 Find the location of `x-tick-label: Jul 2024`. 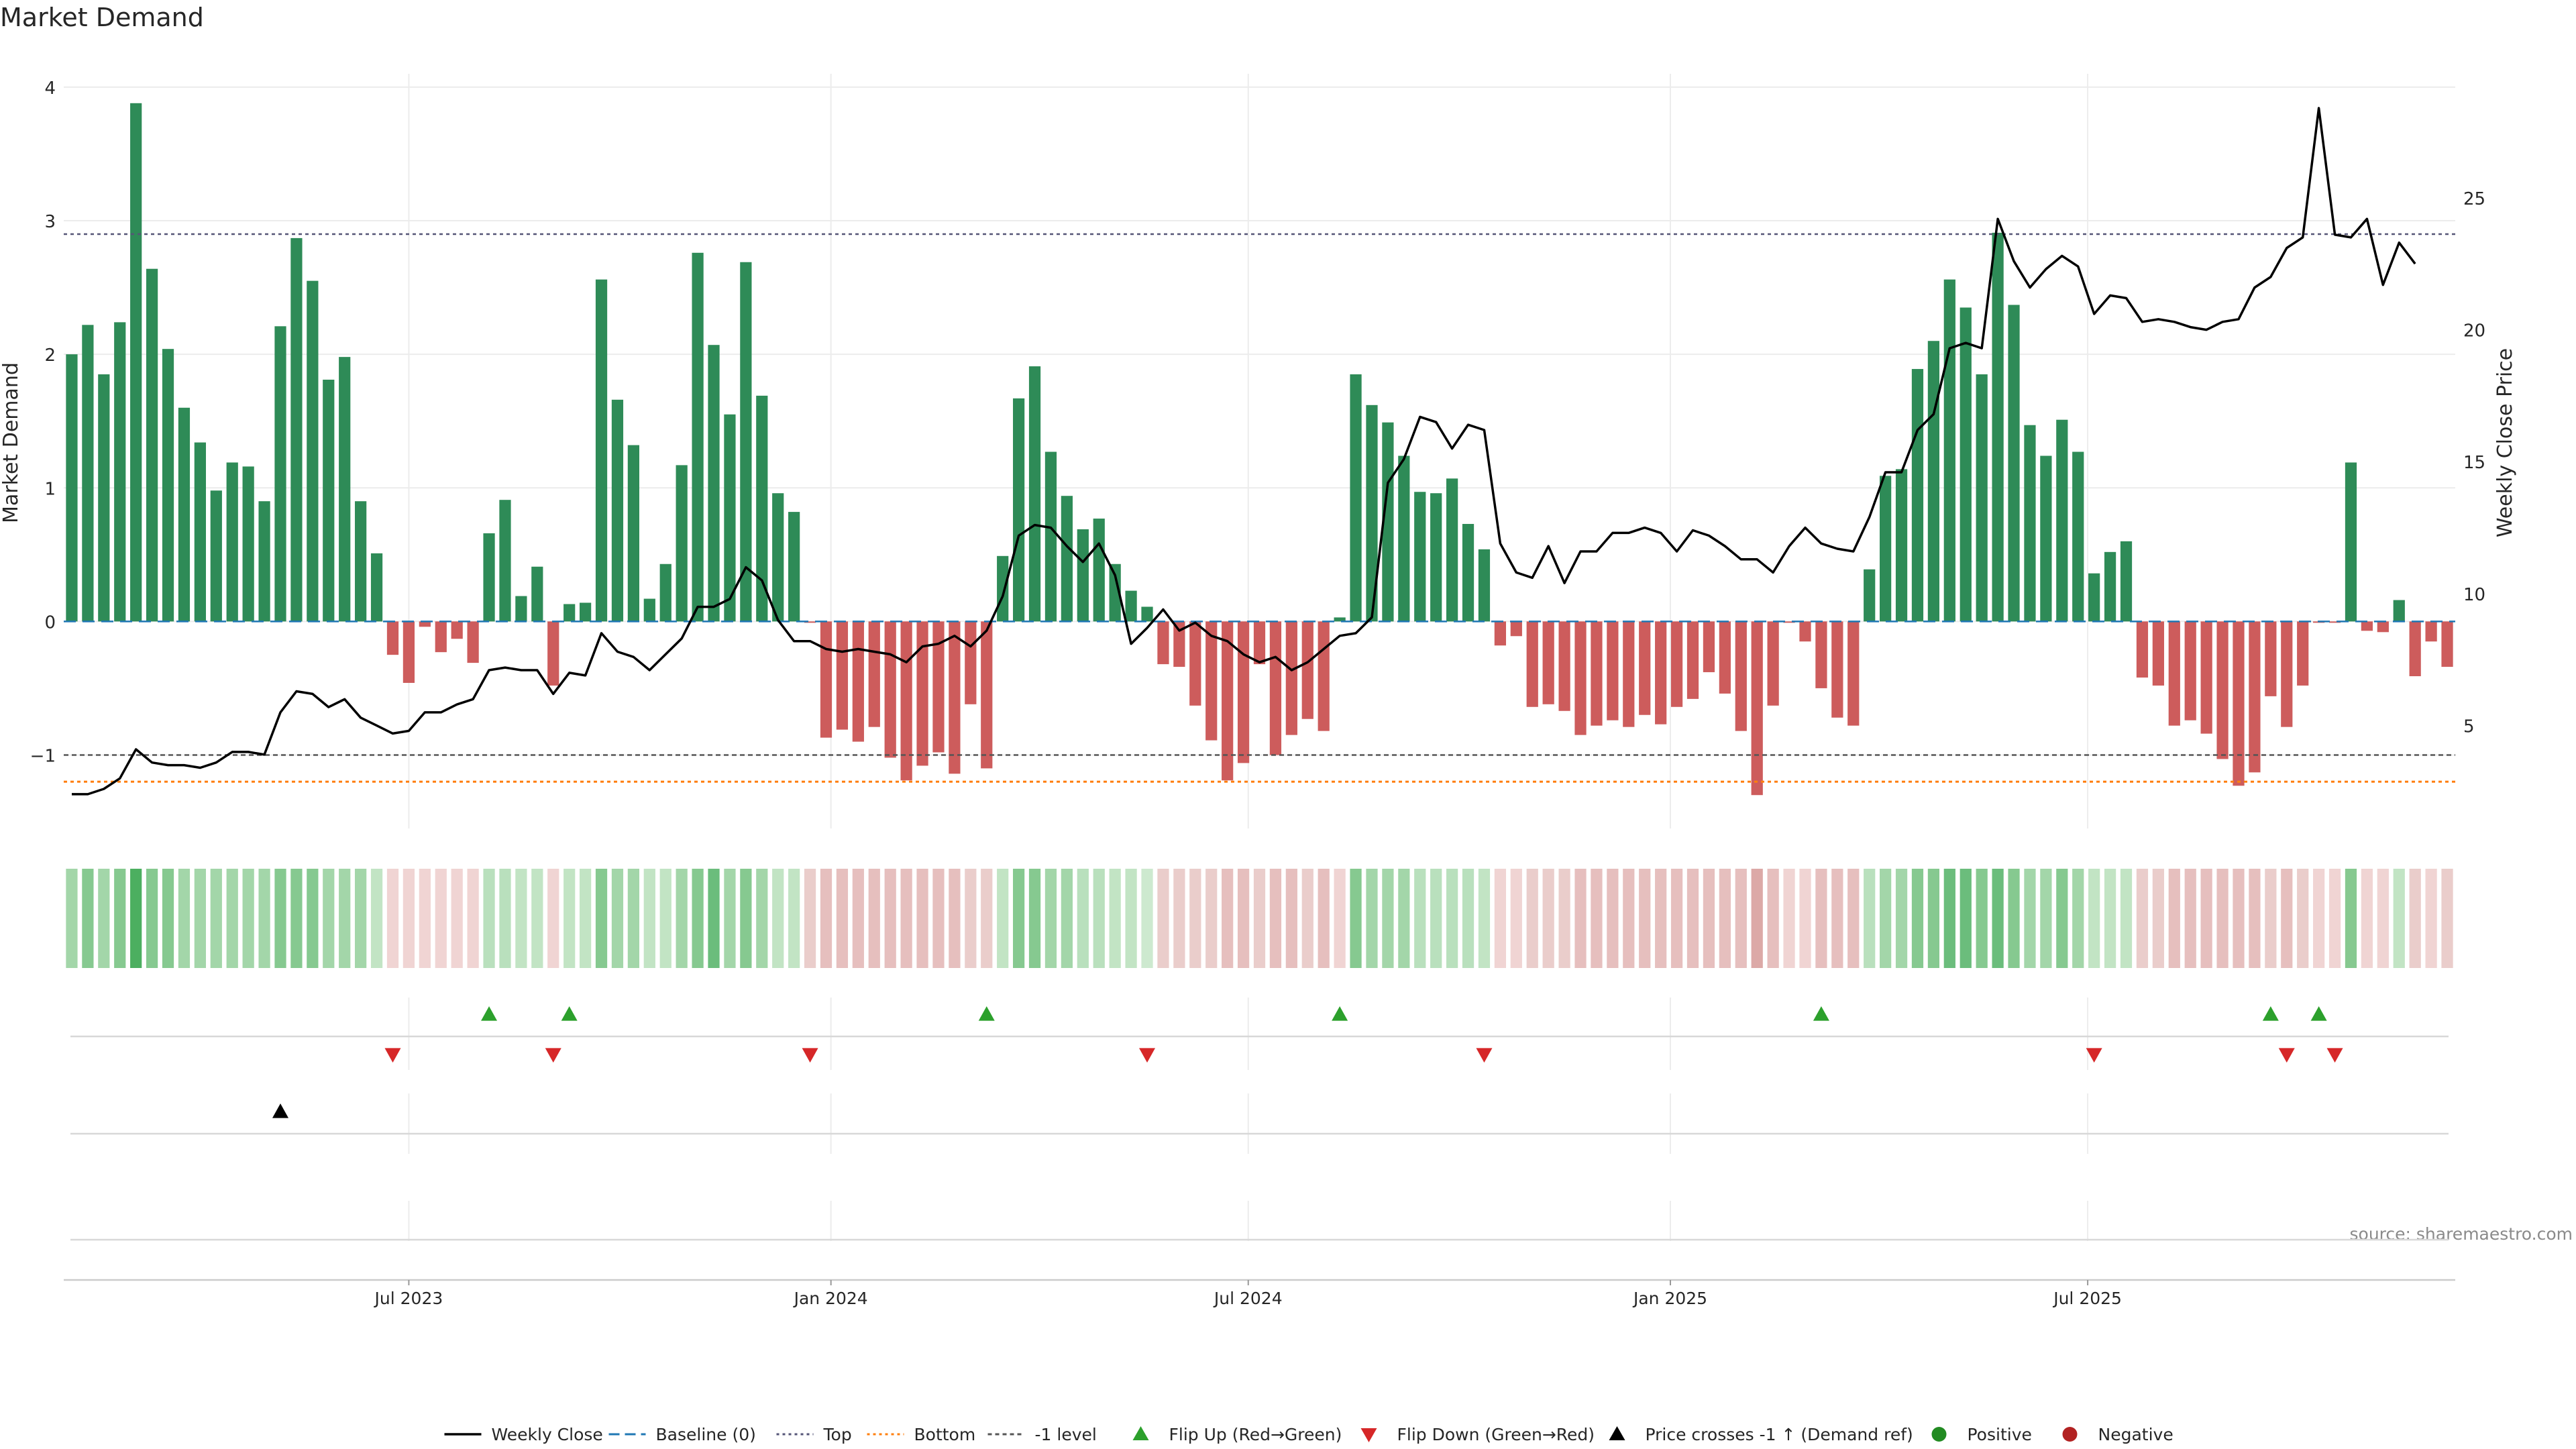

x-tick-label: Jul 2024 is located at coordinates (1248, 1298).